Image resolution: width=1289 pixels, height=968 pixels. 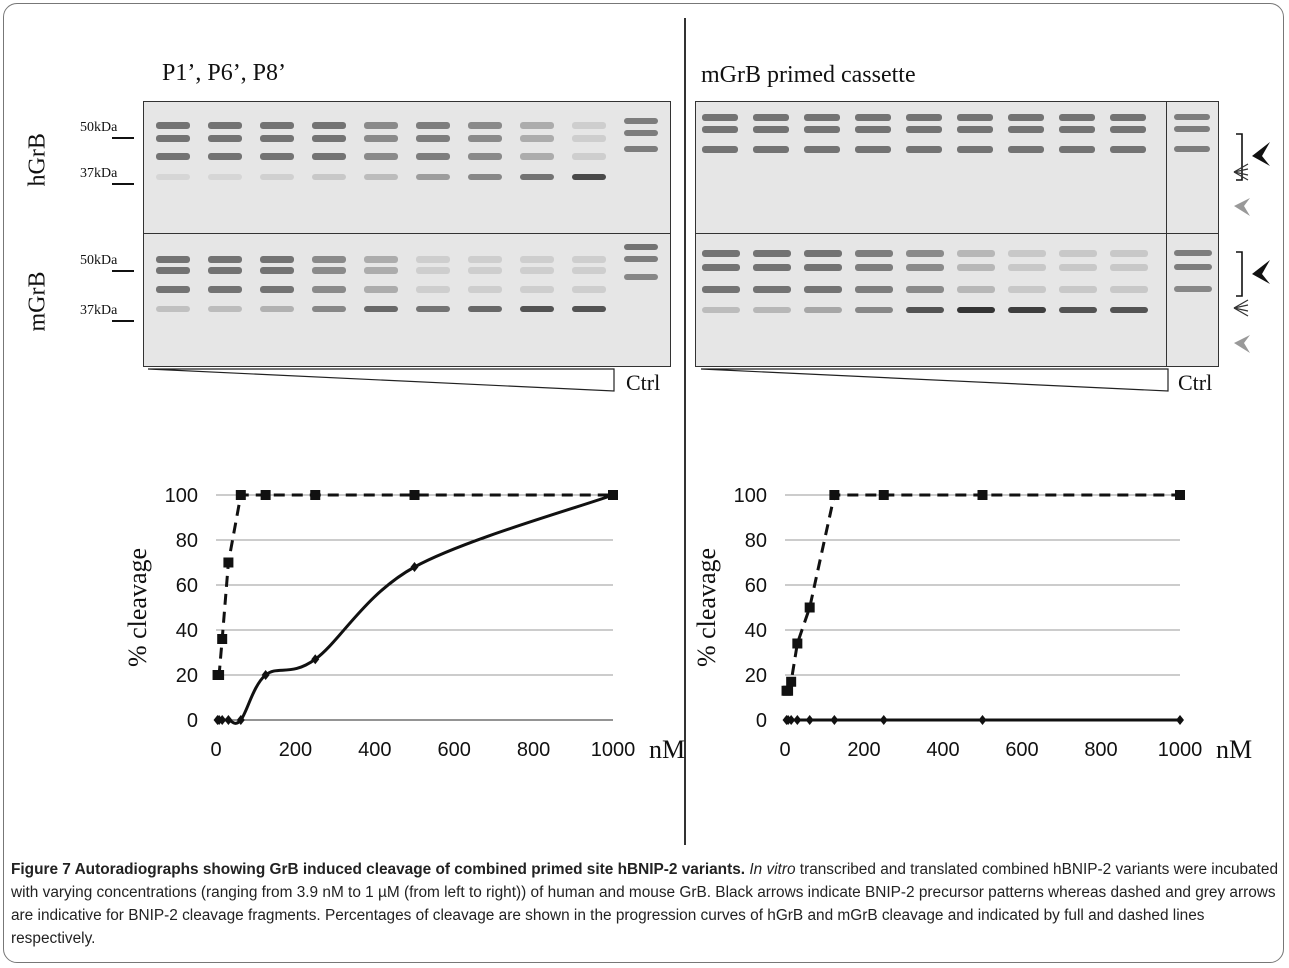 I want to click on dashed-arrow-icon, so click(x=1241, y=308).